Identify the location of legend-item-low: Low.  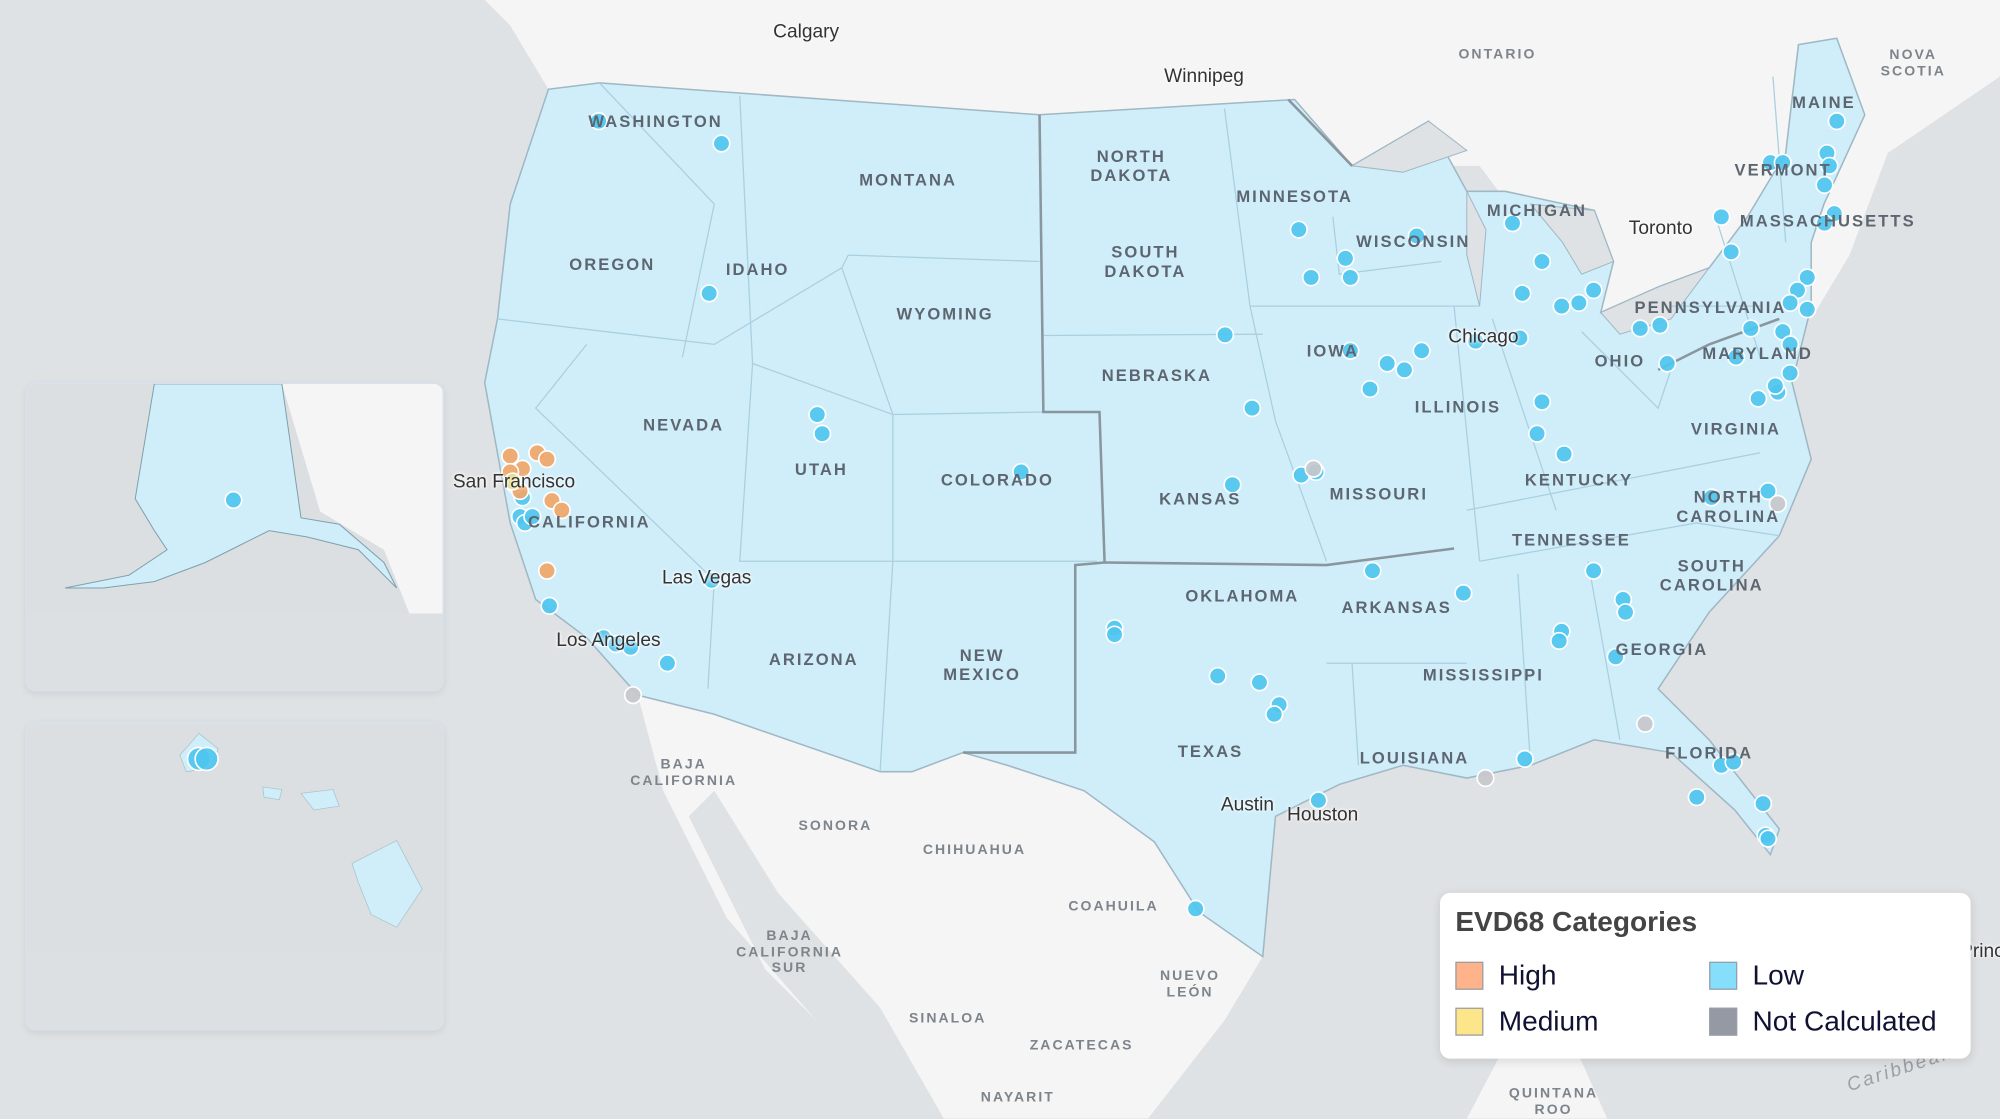
(1756, 975).